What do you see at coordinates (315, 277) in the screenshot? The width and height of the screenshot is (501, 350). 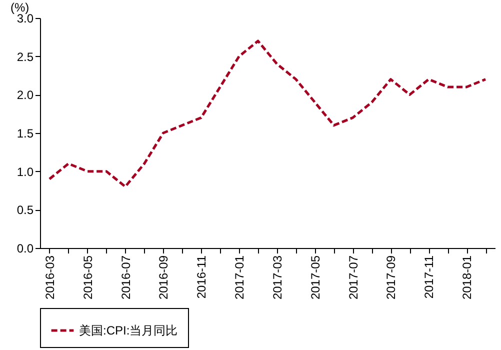 I see `x-tick-label: 2017-05` at bounding box center [315, 277].